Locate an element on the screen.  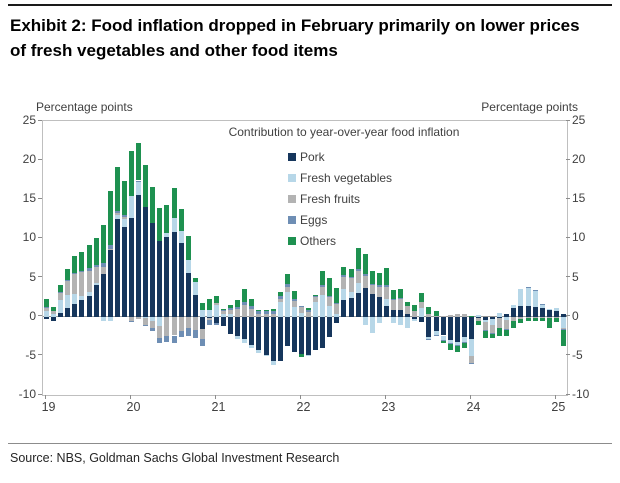
legend-label: Fresh fruits is located at coordinates (330, 198).